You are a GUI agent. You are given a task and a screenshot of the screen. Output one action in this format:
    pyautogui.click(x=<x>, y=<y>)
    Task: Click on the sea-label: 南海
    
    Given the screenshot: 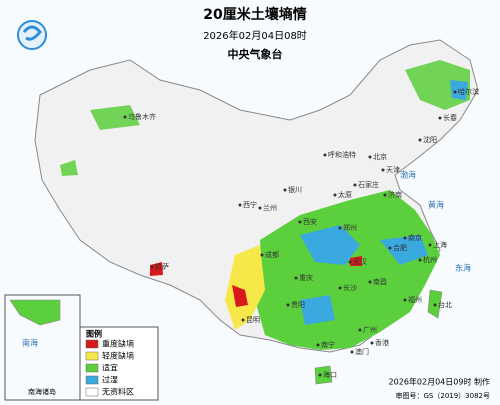 What is the action you would take?
    pyautogui.click(x=30, y=343)
    